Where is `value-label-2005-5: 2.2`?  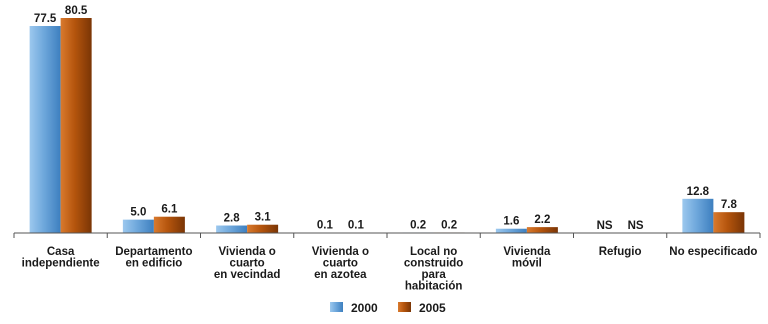
value-label-2005-5: 2.2 is located at coordinates (542, 220).